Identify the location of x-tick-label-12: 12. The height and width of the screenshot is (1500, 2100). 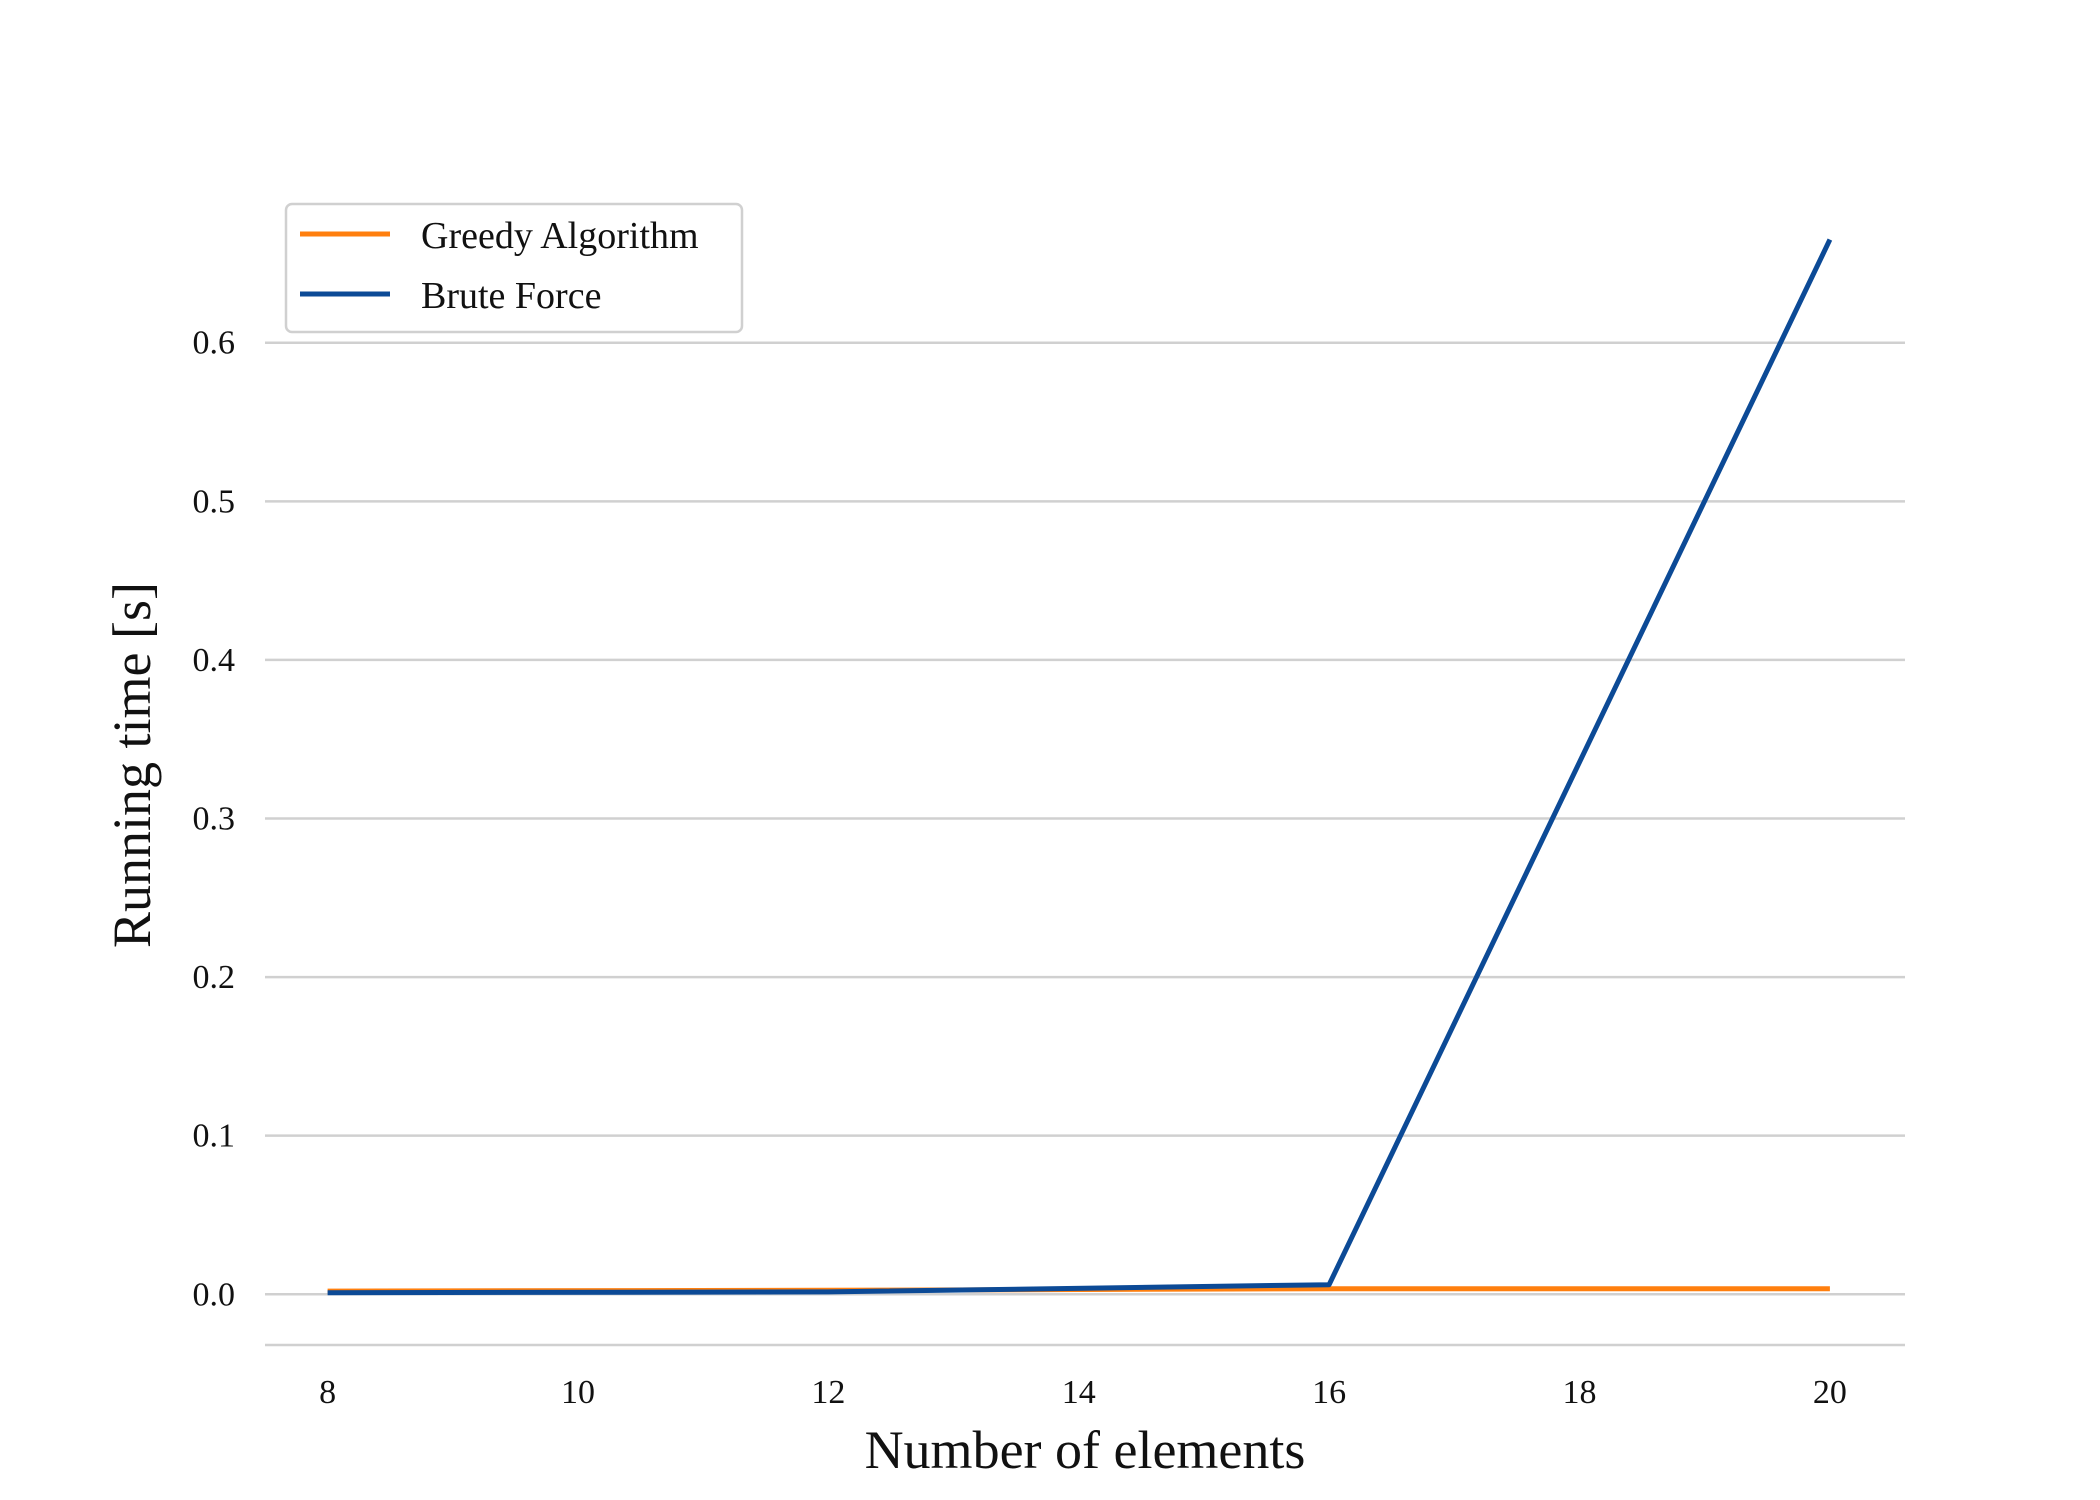
(828, 1392).